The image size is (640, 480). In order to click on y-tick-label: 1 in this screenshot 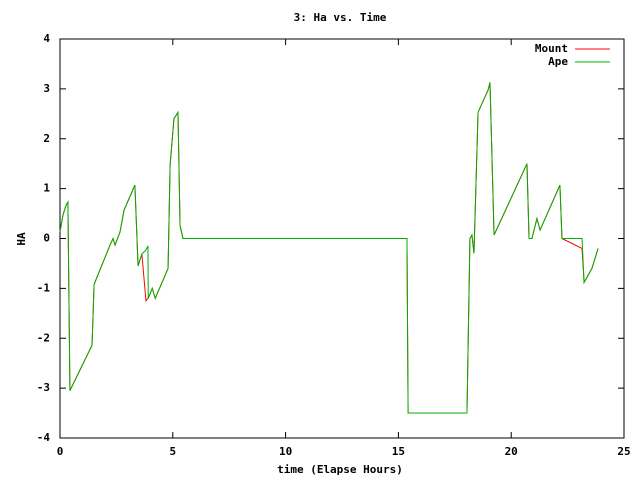, I will do `click(46, 188)`.